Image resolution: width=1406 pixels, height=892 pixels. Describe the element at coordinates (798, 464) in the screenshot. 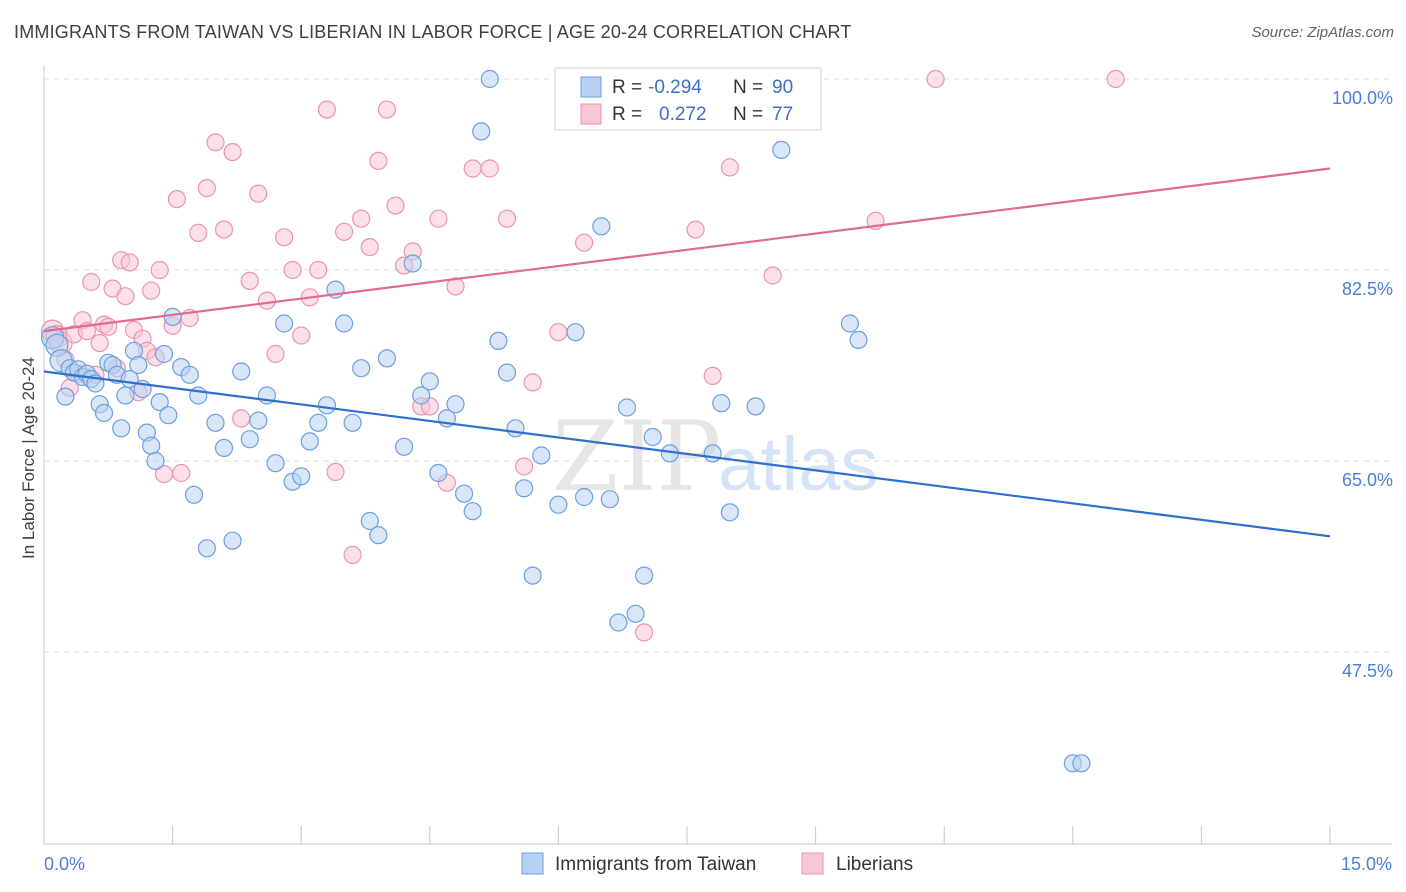

I see `watermark-atlas: atlas` at that location.